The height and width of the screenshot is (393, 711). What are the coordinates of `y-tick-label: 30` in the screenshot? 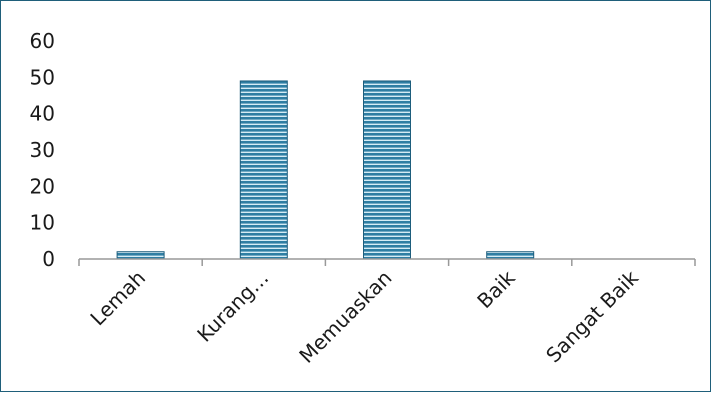 It's located at (42, 150).